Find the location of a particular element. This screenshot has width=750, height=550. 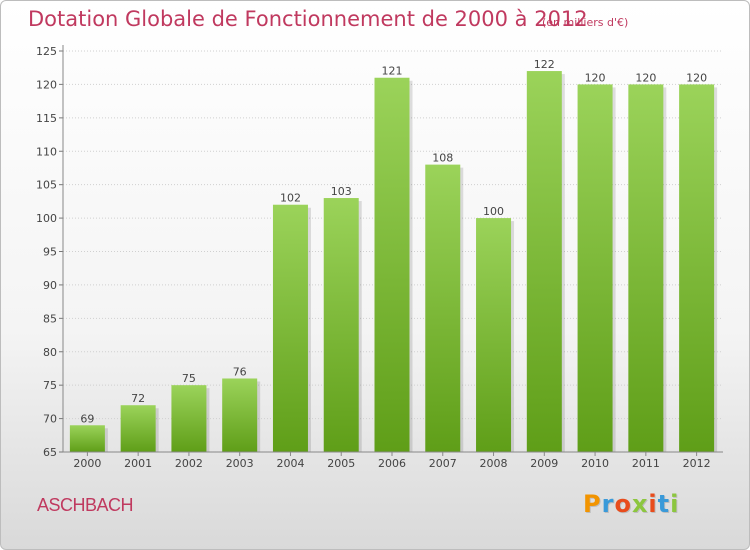

bar-value-label: 121 is located at coordinates (392, 71).